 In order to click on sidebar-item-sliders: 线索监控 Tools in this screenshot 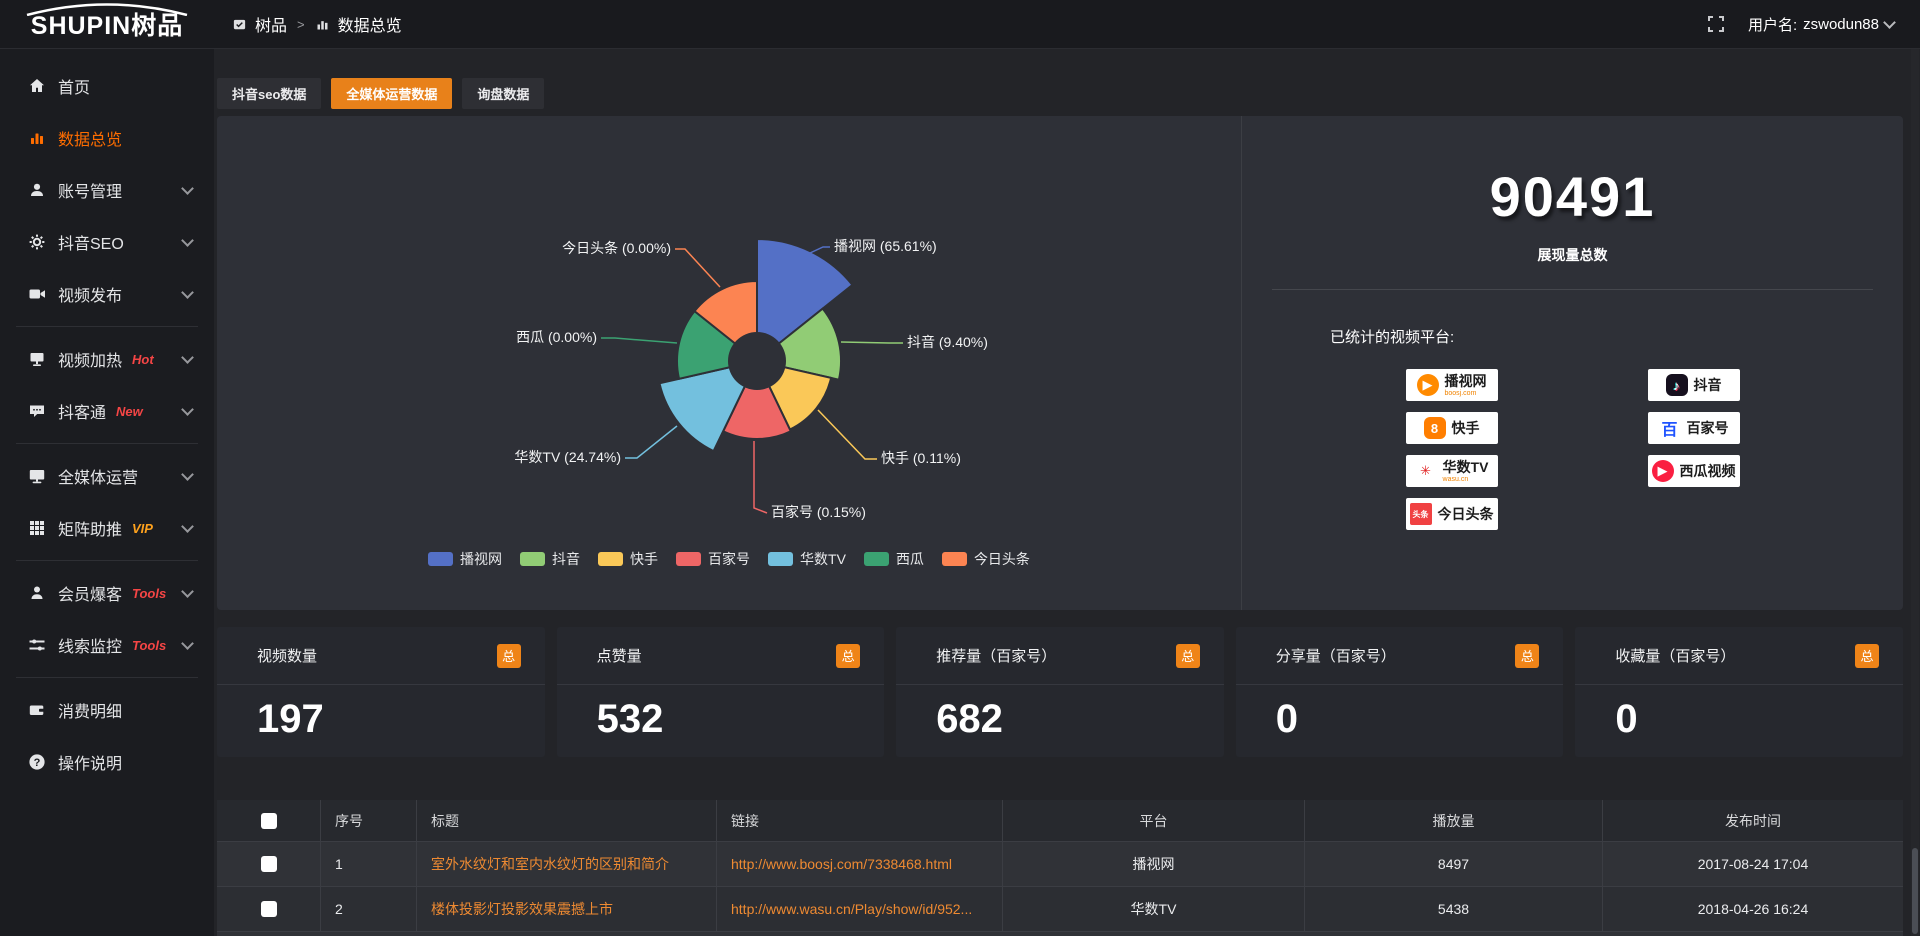, I will do `click(107, 645)`.